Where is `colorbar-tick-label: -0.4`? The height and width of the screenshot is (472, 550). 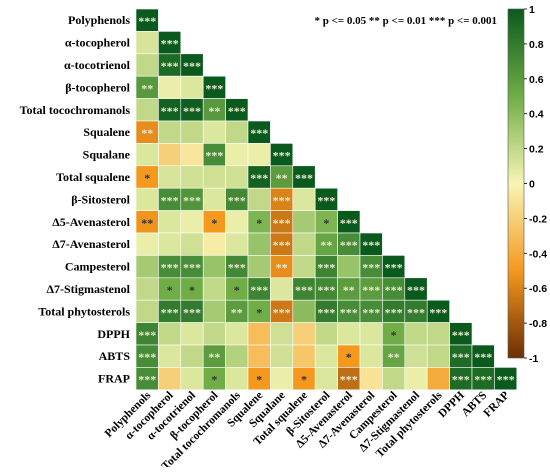 colorbar-tick-label: -0.4 is located at coordinates (538, 254).